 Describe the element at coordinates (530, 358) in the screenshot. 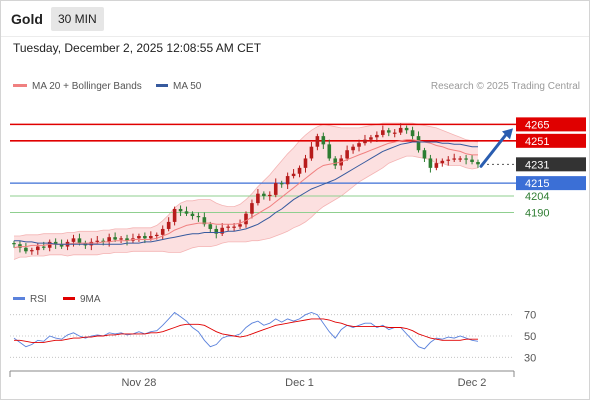

I see `rsi-tick-30: 30` at that location.